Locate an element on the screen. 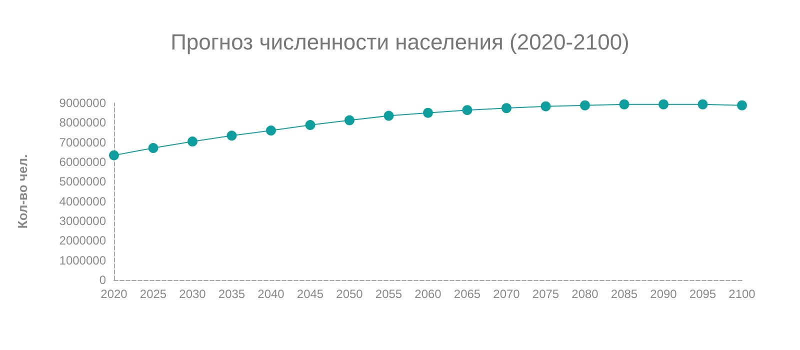 The height and width of the screenshot is (350, 800). x-tick-label: 2060 is located at coordinates (428, 294).